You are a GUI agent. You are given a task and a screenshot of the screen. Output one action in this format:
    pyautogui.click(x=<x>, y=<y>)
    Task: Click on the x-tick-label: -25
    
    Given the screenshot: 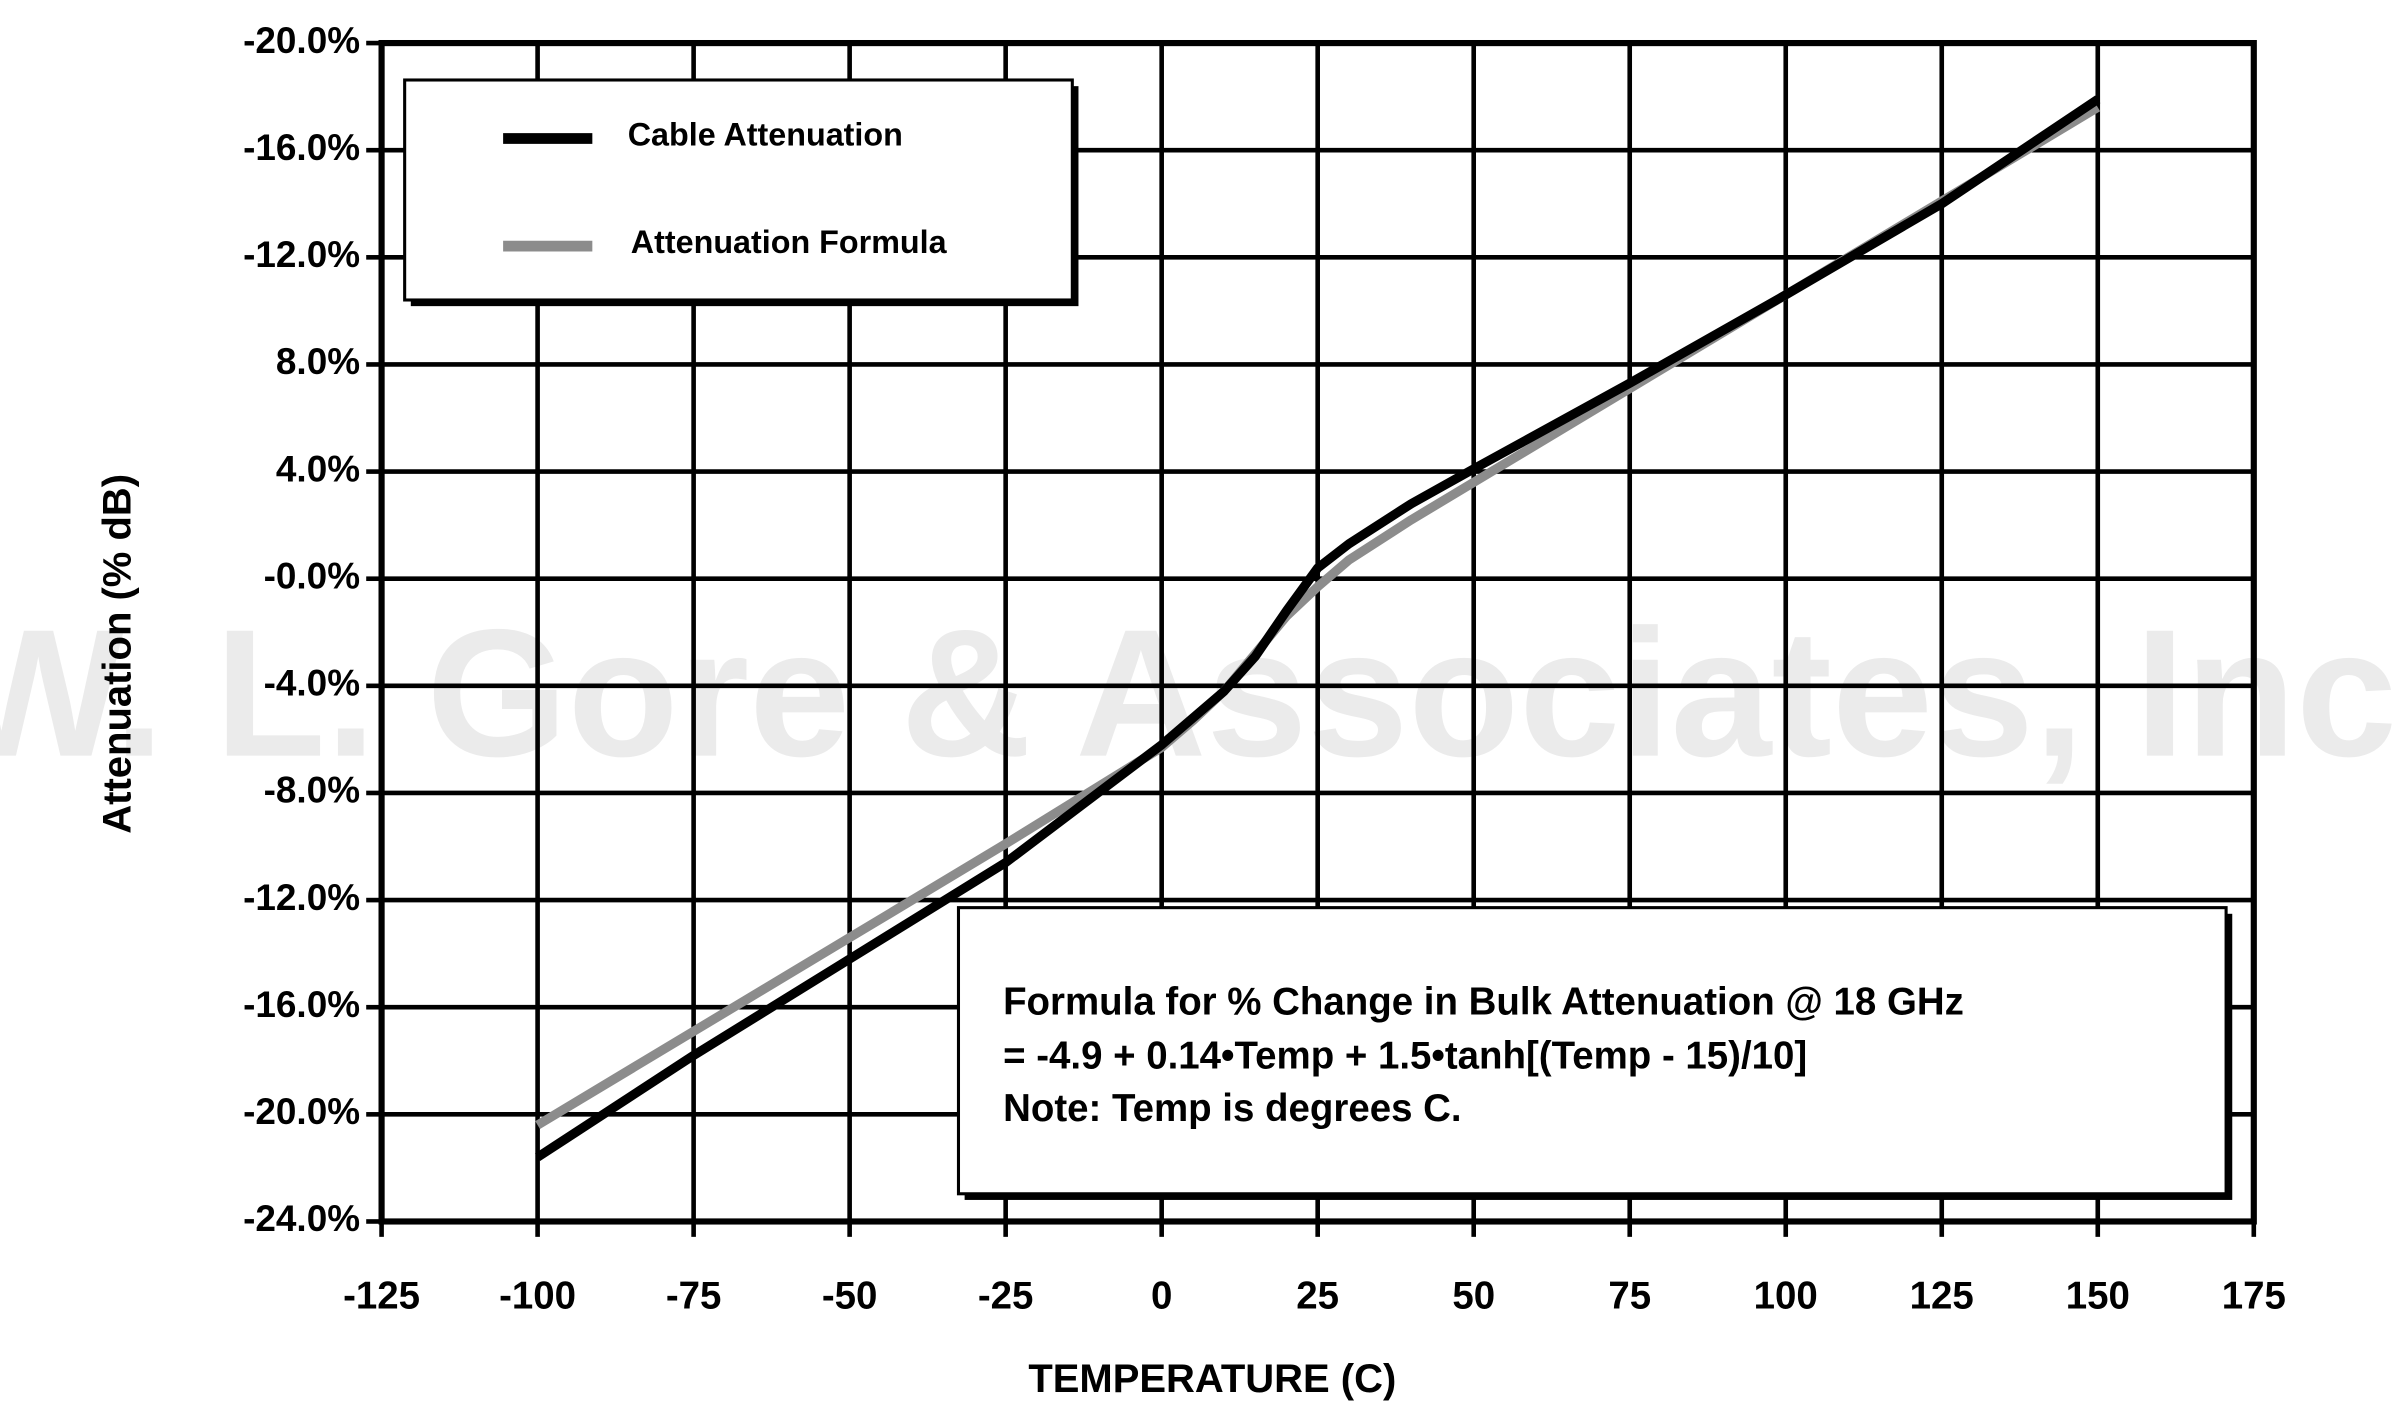 What is the action you would take?
    pyautogui.click(x=1006, y=1296)
    